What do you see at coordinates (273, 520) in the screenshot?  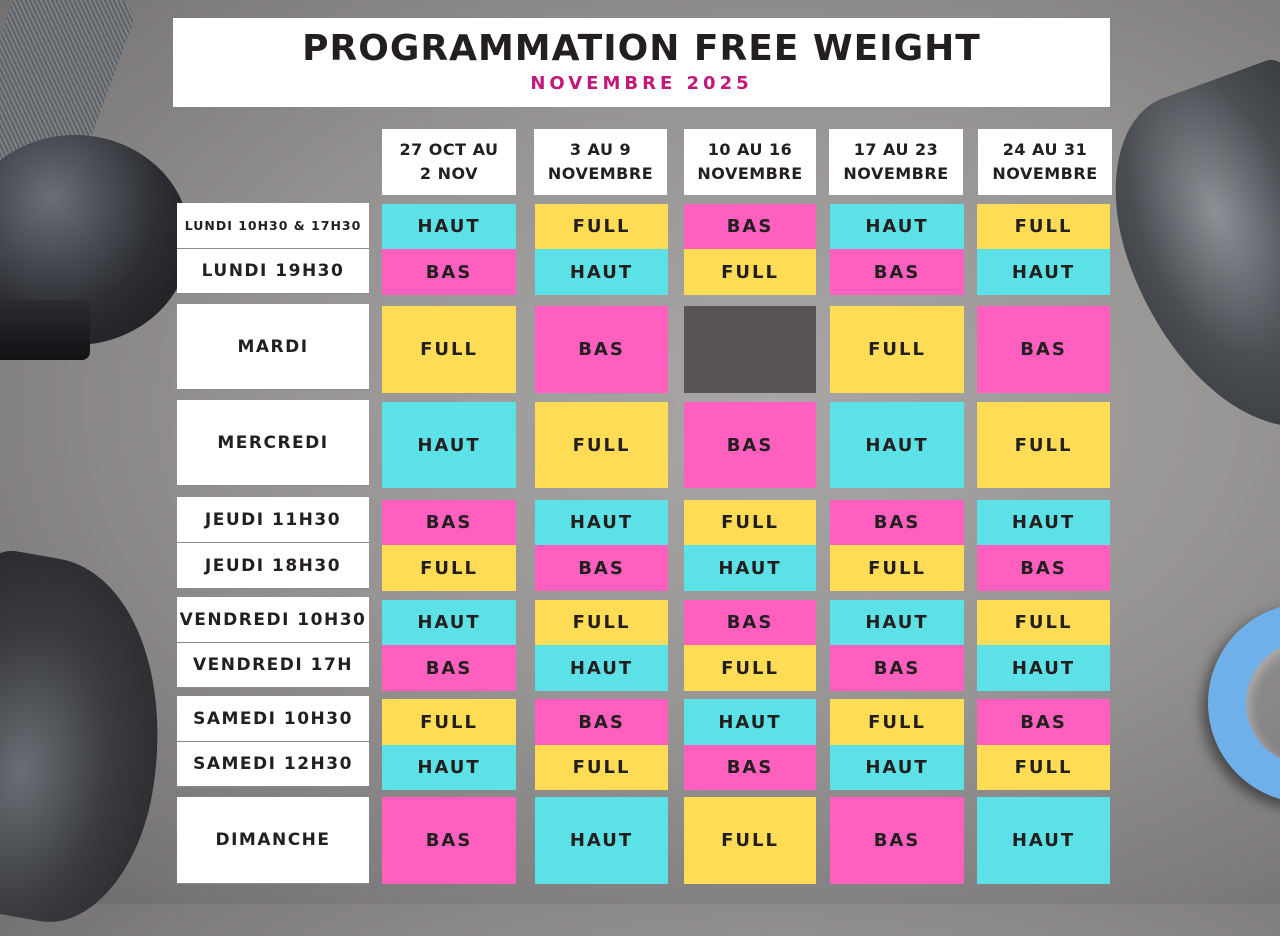 I see `day-label-jeudi-1: JEUDI 11H30` at bounding box center [273, 520].